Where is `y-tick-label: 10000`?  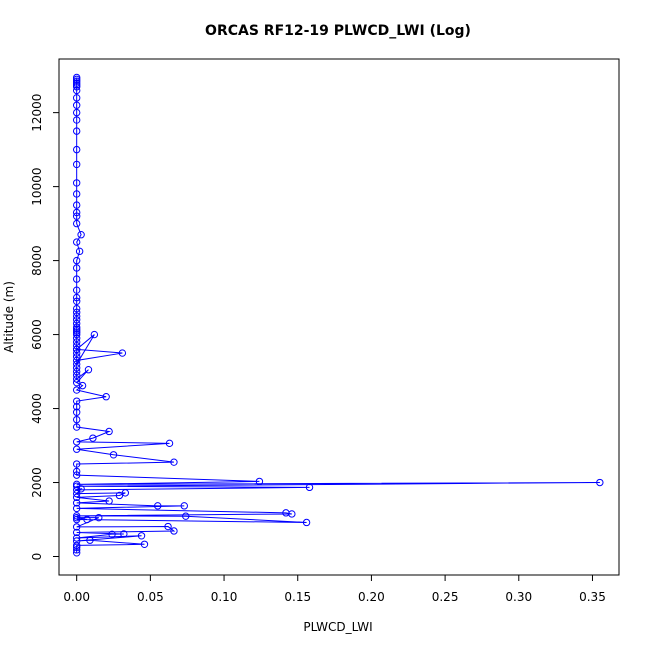 y-tick-label: 10000 is located at coordinates (37, 187).